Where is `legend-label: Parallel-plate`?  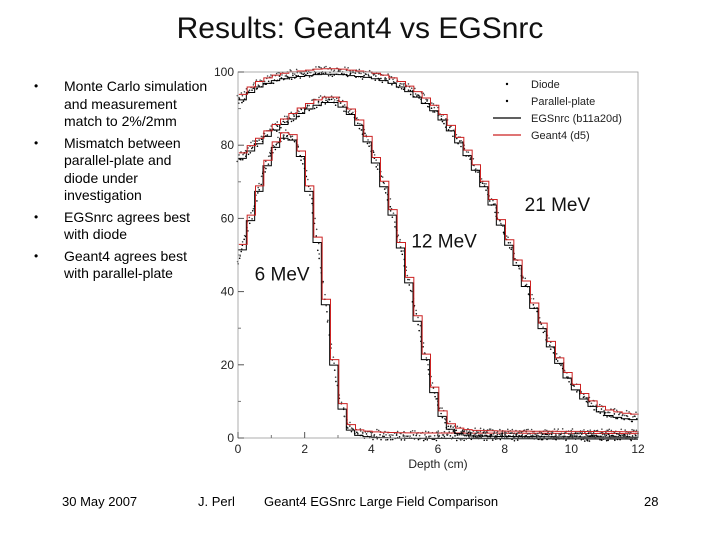 legend-label: Parallel-plate is located at coordinates (563, 102).